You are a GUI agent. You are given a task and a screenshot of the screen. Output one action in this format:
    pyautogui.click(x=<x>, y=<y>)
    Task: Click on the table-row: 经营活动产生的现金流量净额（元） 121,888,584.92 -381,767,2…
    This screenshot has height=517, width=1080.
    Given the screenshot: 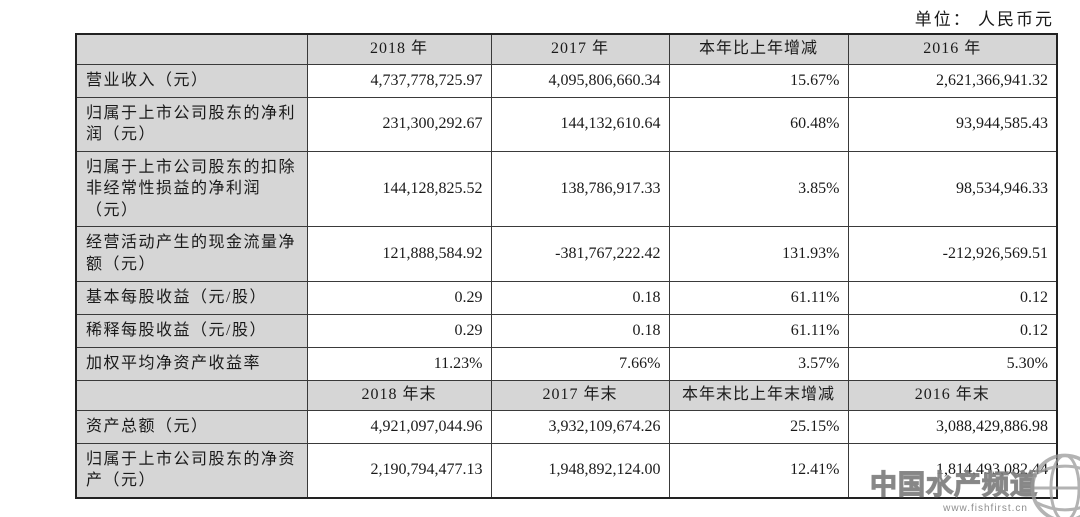 What is the action you would take?
    pyautogui.click(x=566, y=254)
    